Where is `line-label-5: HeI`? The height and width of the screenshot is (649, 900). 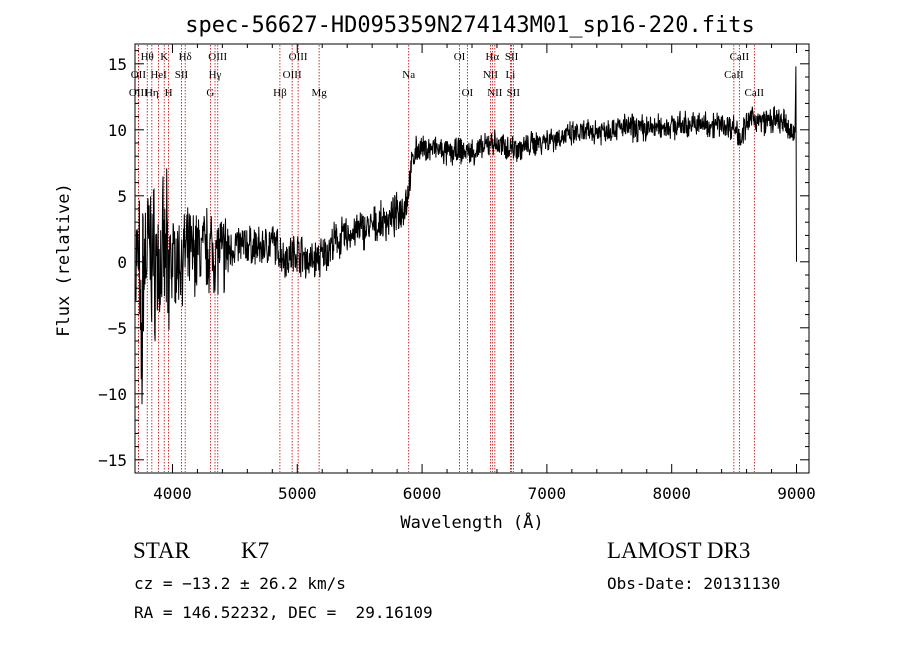 line-label-5: HeI is located at coordinates (158, 75).